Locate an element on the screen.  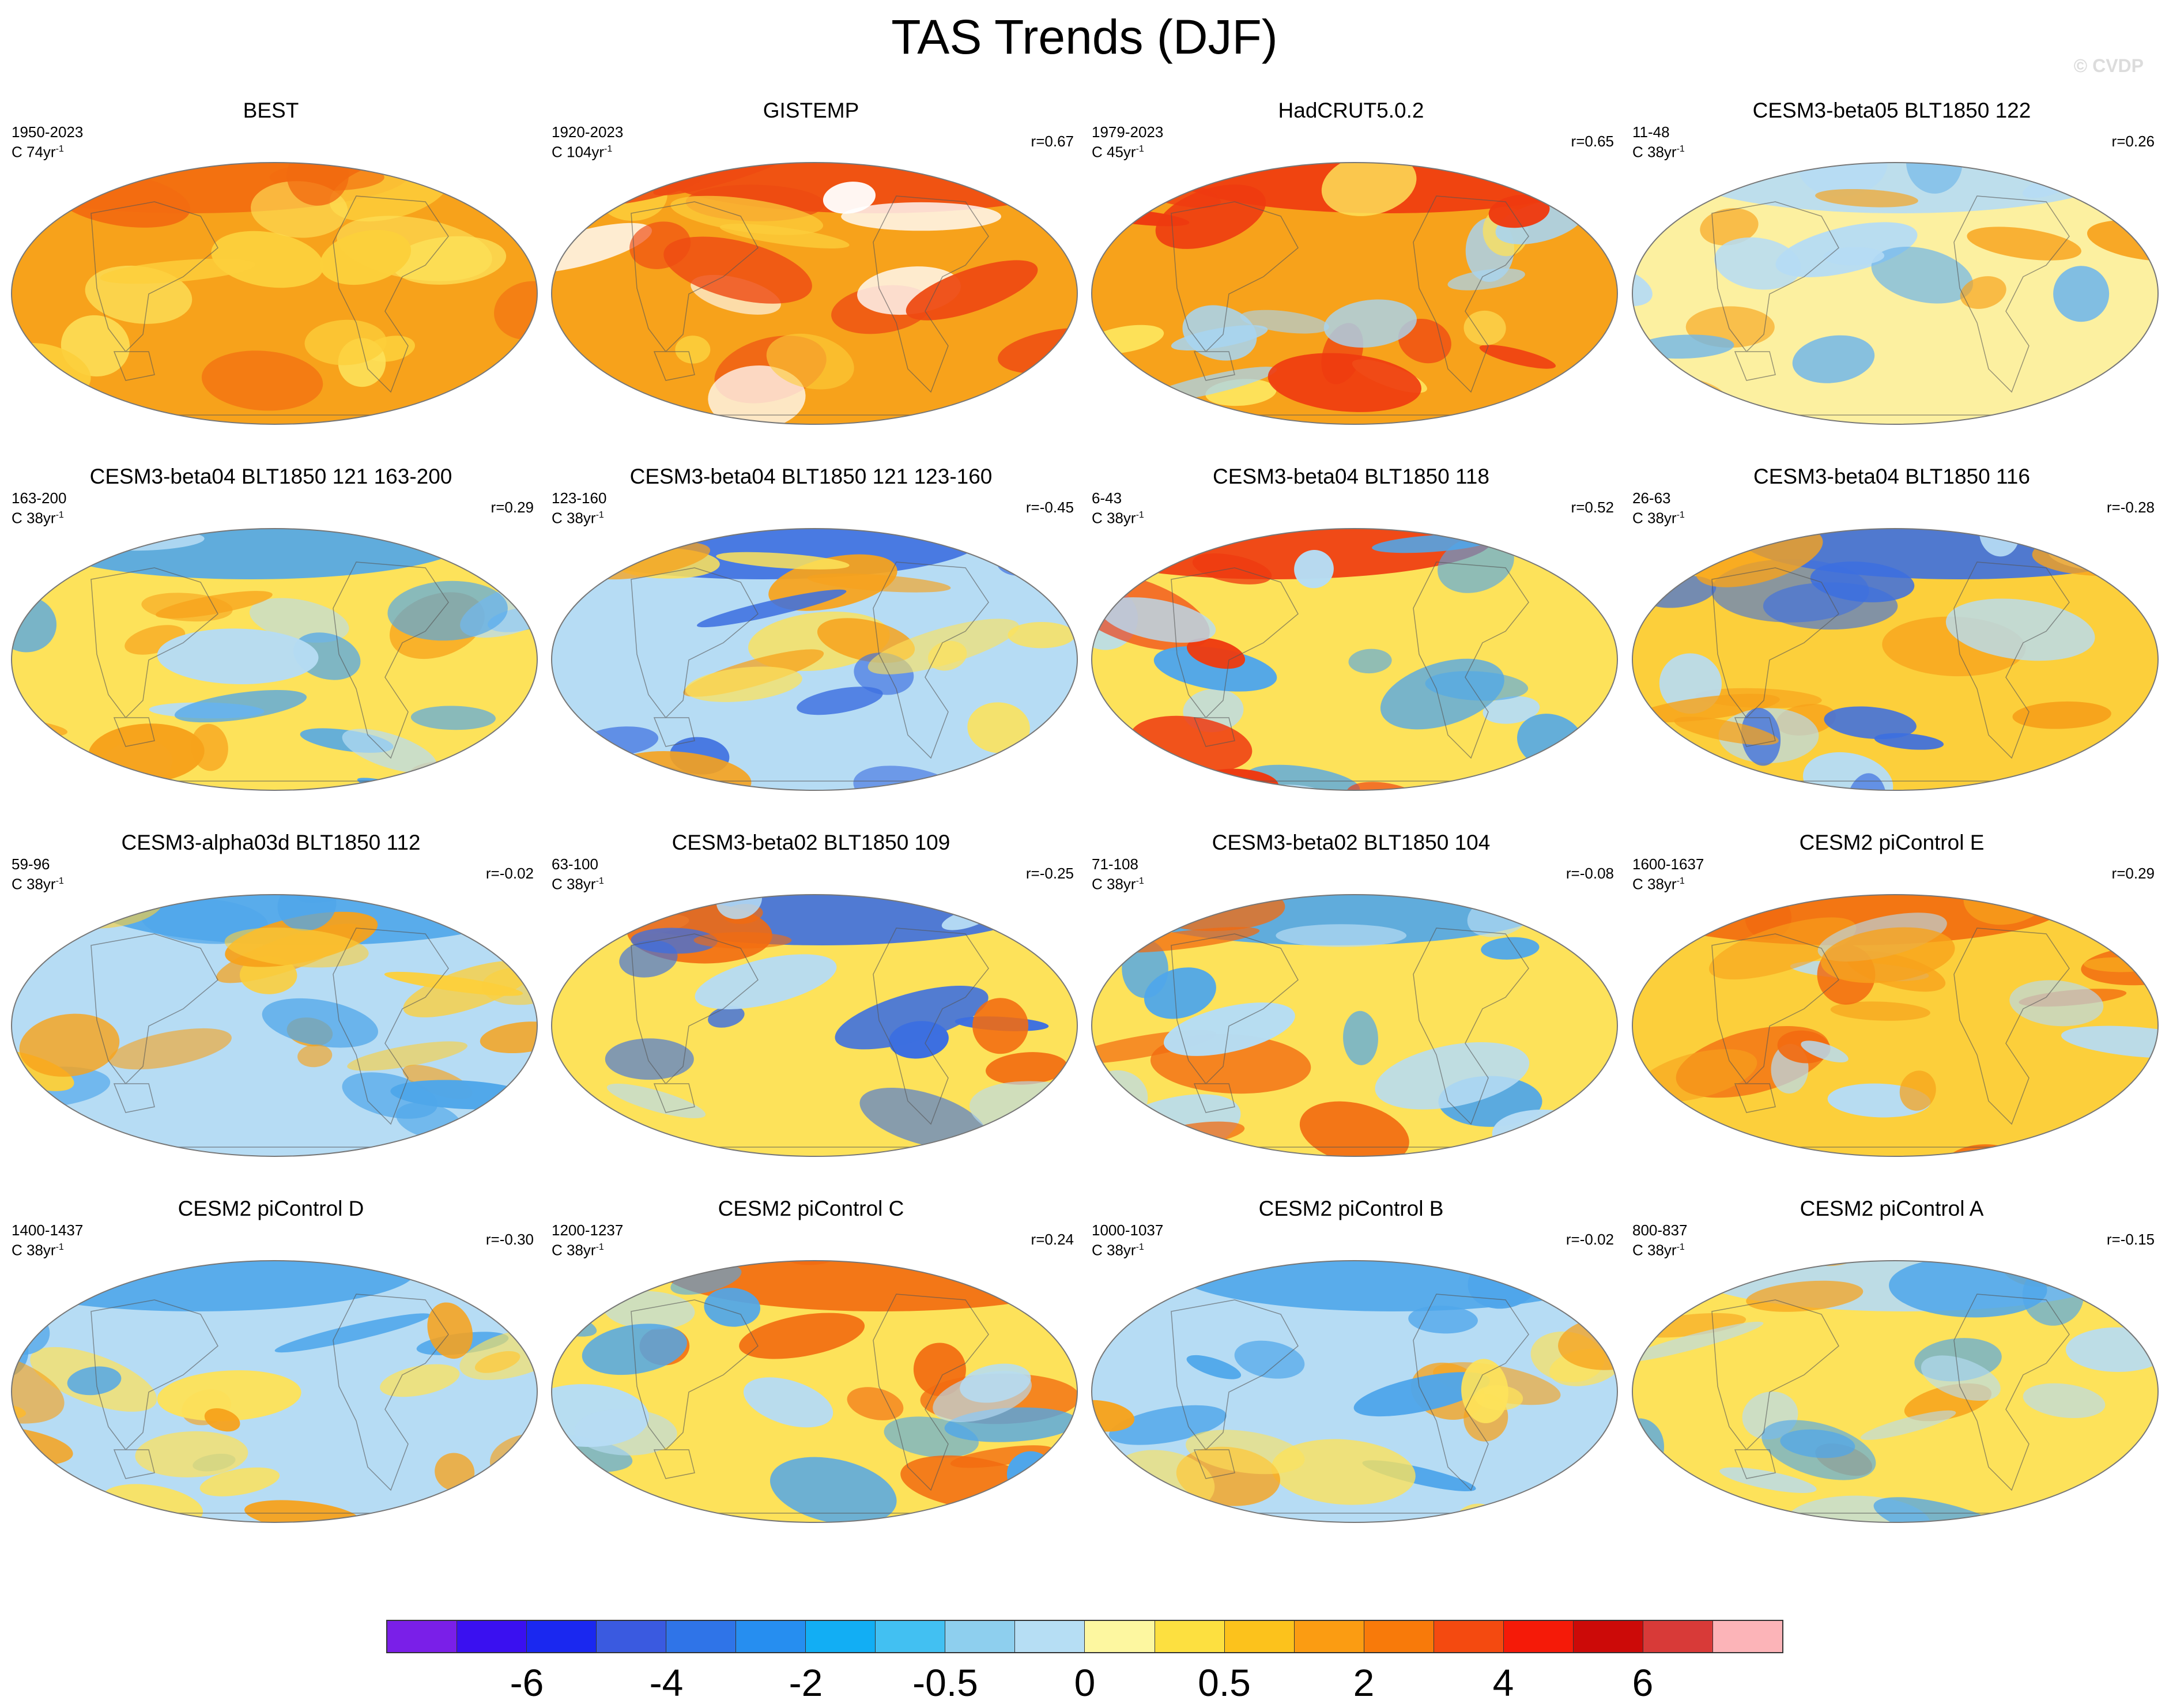
panel-period: 59-96 is located at coordinates (31, 864).